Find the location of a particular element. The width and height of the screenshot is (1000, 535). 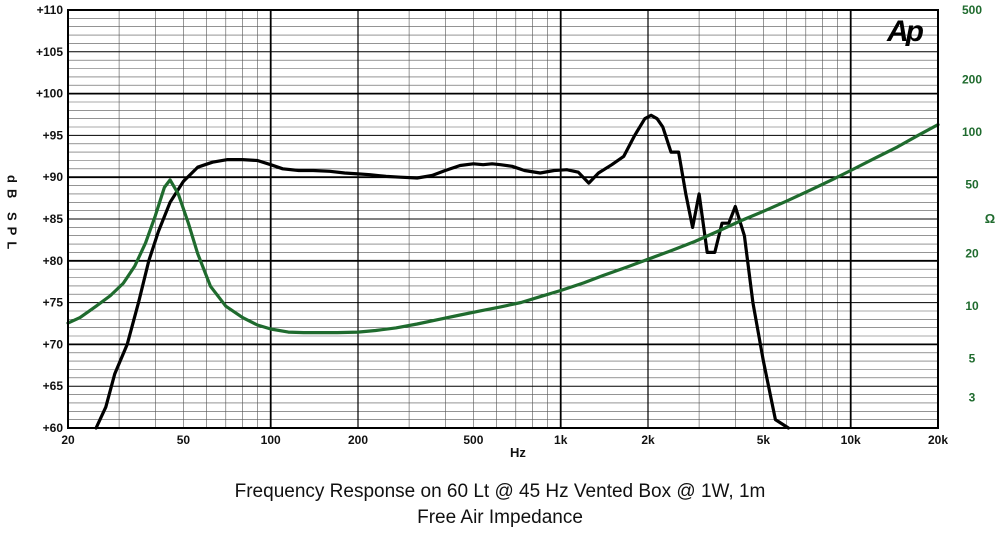

right-tick-label: 3 is located at coordinates (972, 397).